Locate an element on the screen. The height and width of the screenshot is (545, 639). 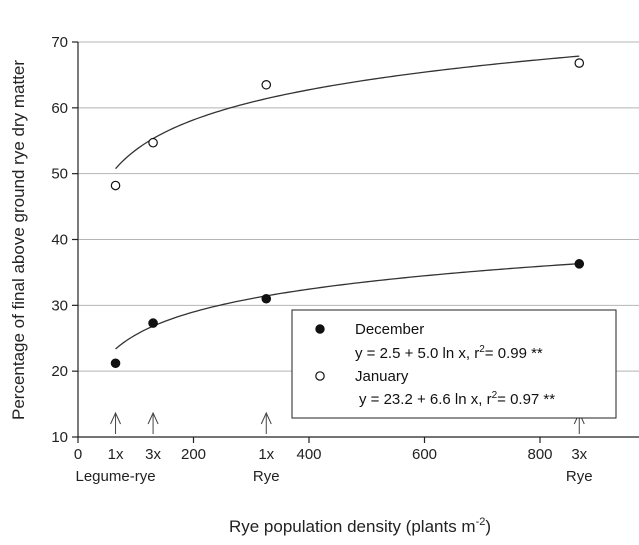
annotation-label-bottom-2: Rye is located at coordinates (266, 476).